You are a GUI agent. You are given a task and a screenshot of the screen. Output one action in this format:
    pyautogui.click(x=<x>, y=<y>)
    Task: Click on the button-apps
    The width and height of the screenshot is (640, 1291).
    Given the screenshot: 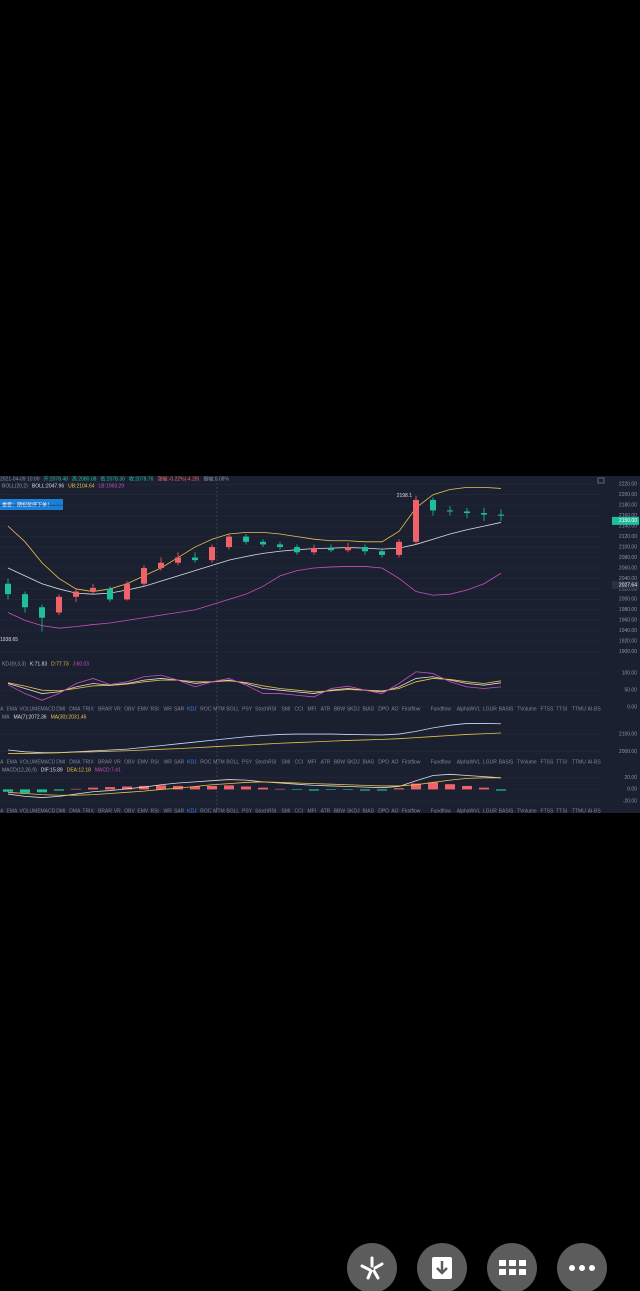 What is the action you would take?
    pyautogui.click(x=512, y=1267)
    